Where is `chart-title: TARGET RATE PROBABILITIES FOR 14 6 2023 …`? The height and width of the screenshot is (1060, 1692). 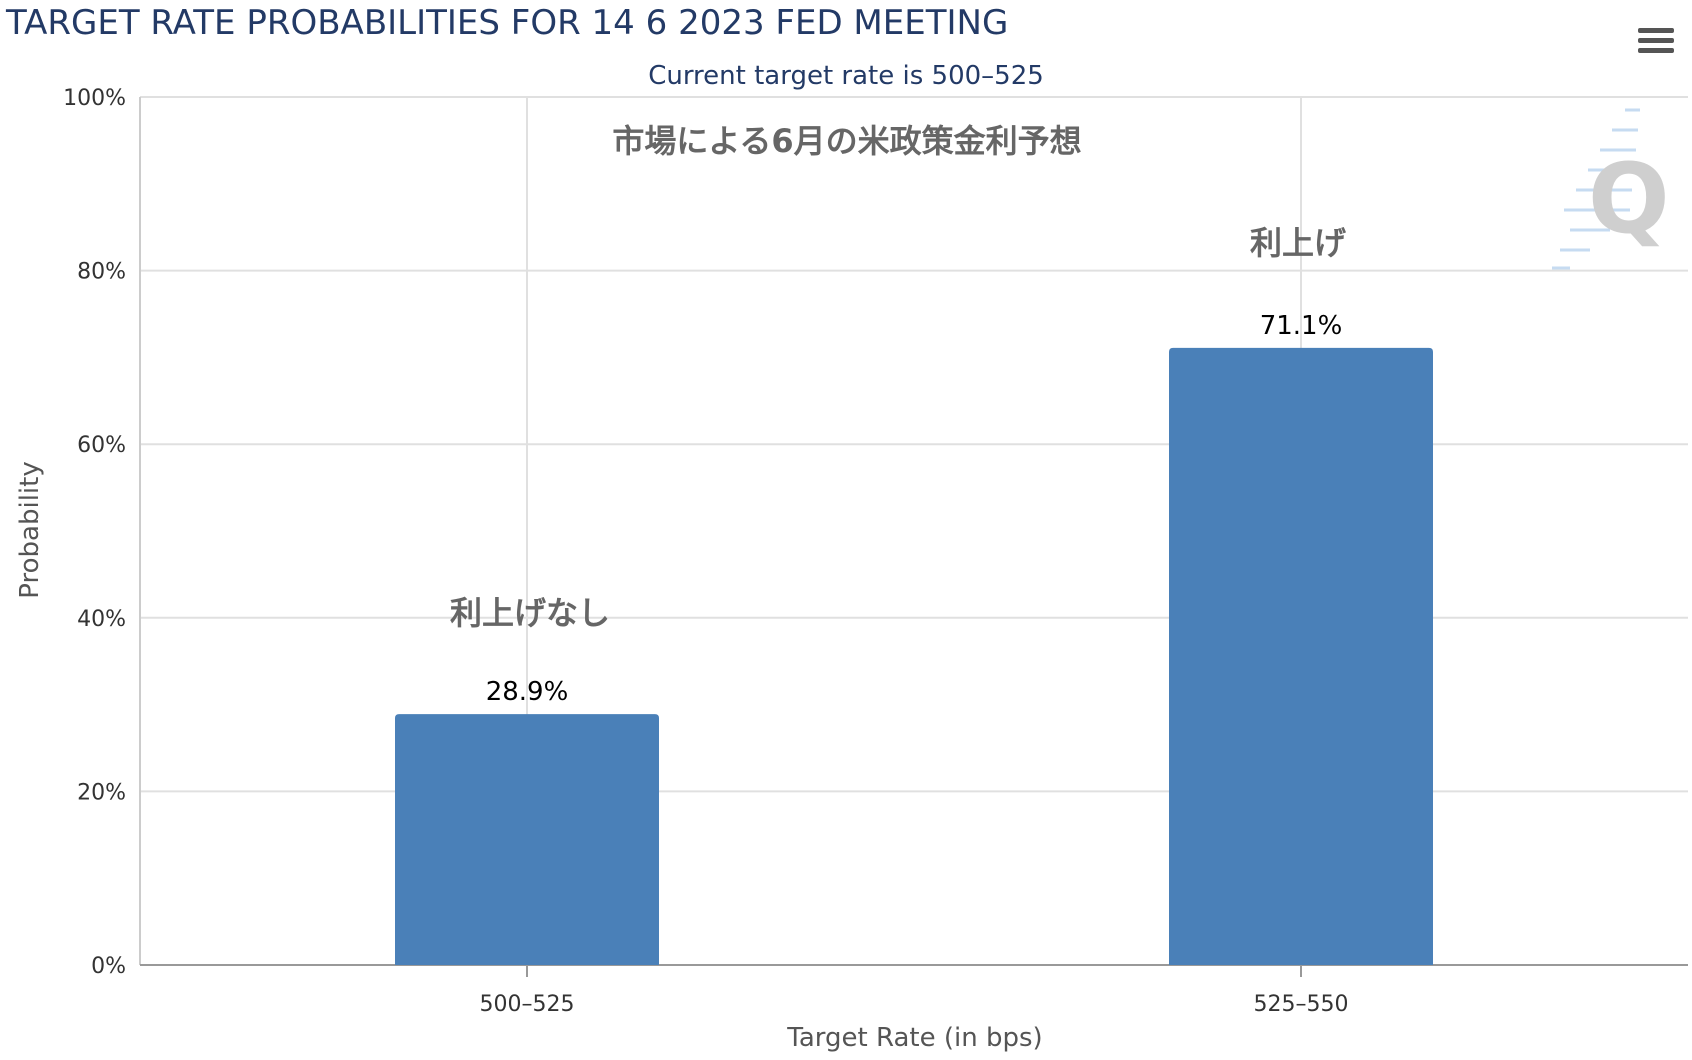 chart-title: TARGET RATE PROBABILITIES FOR 14 6 2023 … is located at coordinates (506, 23).